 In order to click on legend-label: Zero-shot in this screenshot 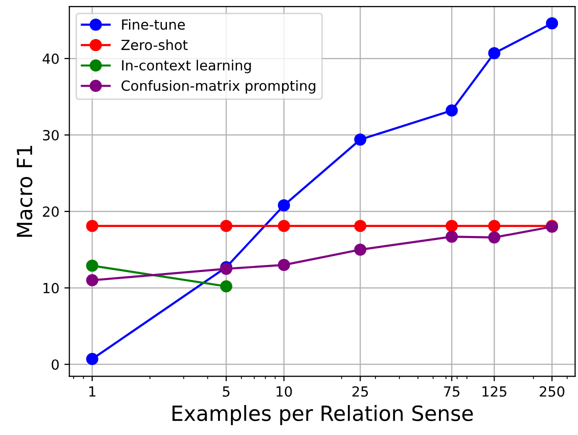, I will do `click(154, 44)`.